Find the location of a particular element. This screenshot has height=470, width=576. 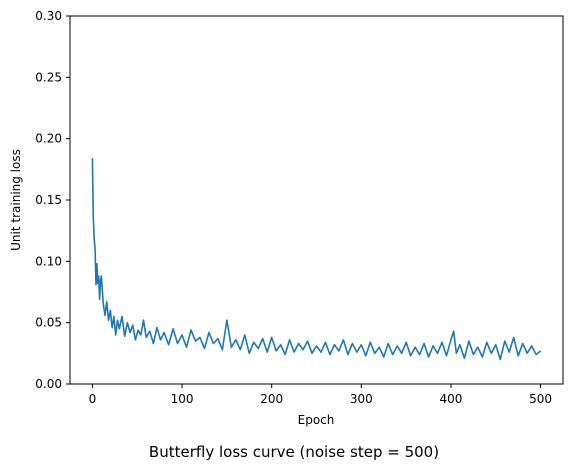

x-tick-label: 100 is located at coordinates (182, 399).